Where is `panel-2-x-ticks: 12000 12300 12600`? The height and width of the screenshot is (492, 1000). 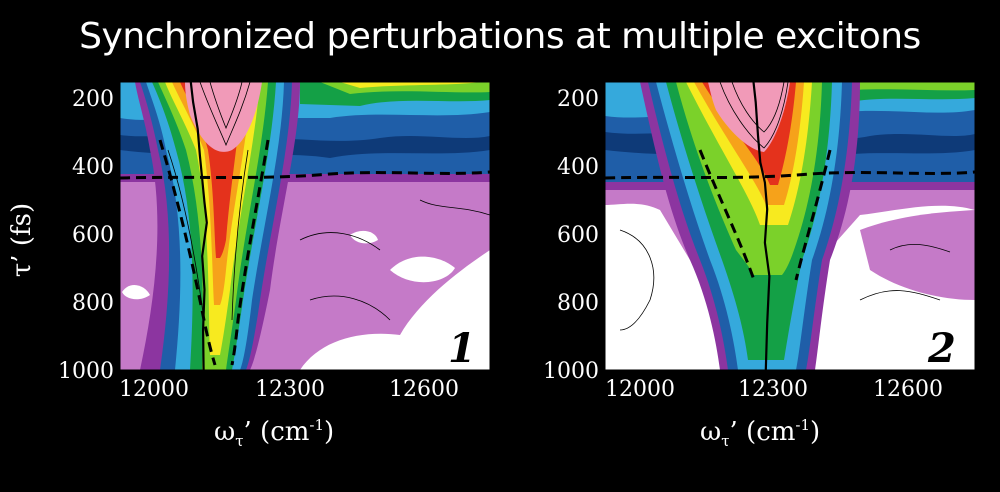 panel-2-x-ticks: 12000 12300 12600 is located at coordinates (774, 389).